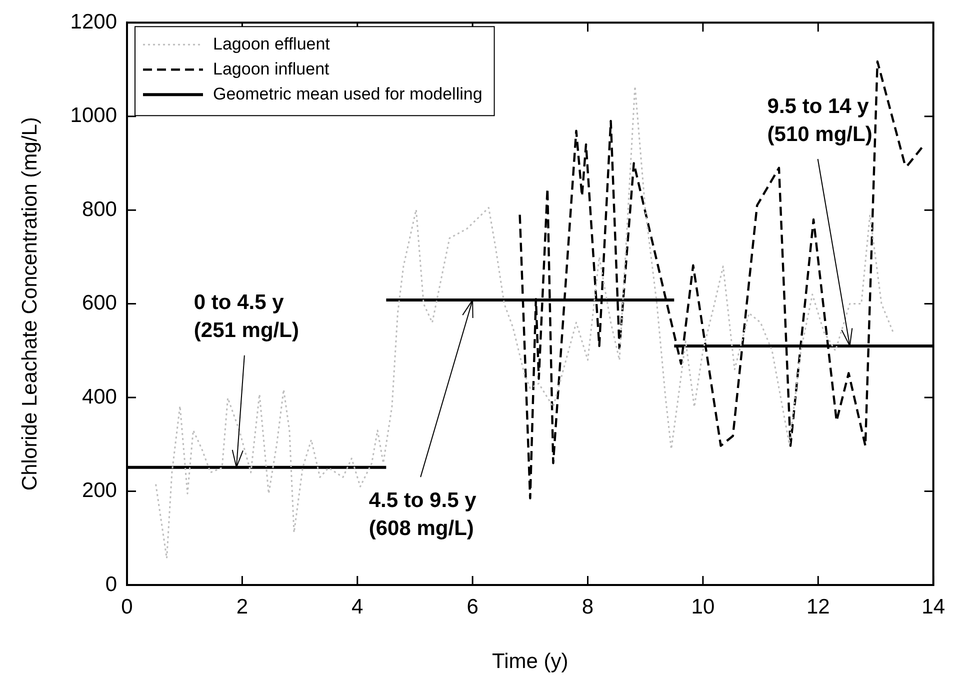  What do you see at coordinates (934, 606) in the screenshot?
I see `x-tick-label: 14` at bounding box center [934, 606].